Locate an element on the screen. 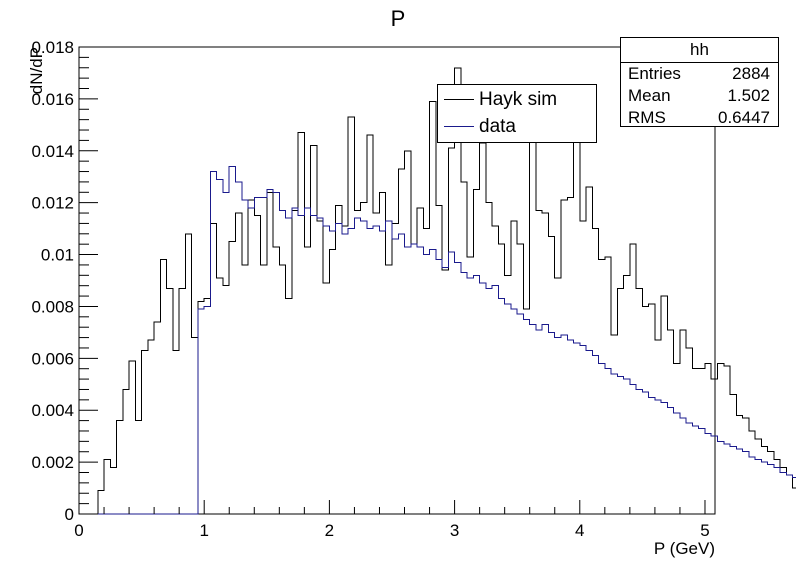 The image size is (796, 572). stats-title: hh is located at coordinates (699, 50).